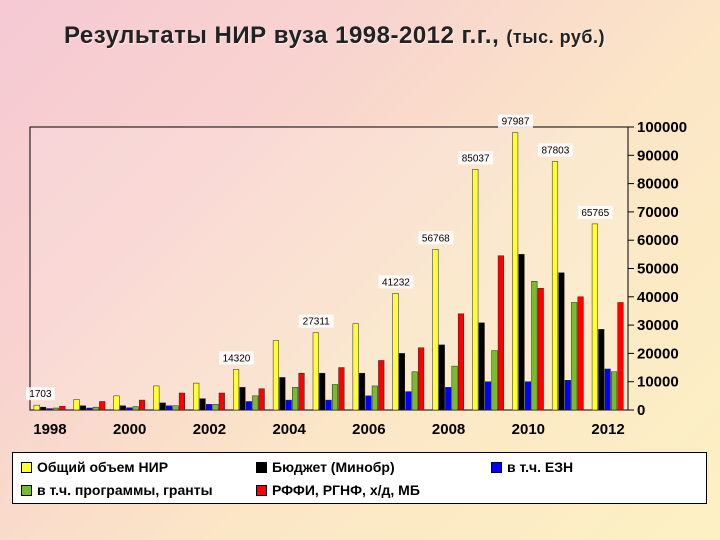 The width and height of the screenshot is (720, 540). I want to click on y-tick-label: 50000, so click(658, 269).